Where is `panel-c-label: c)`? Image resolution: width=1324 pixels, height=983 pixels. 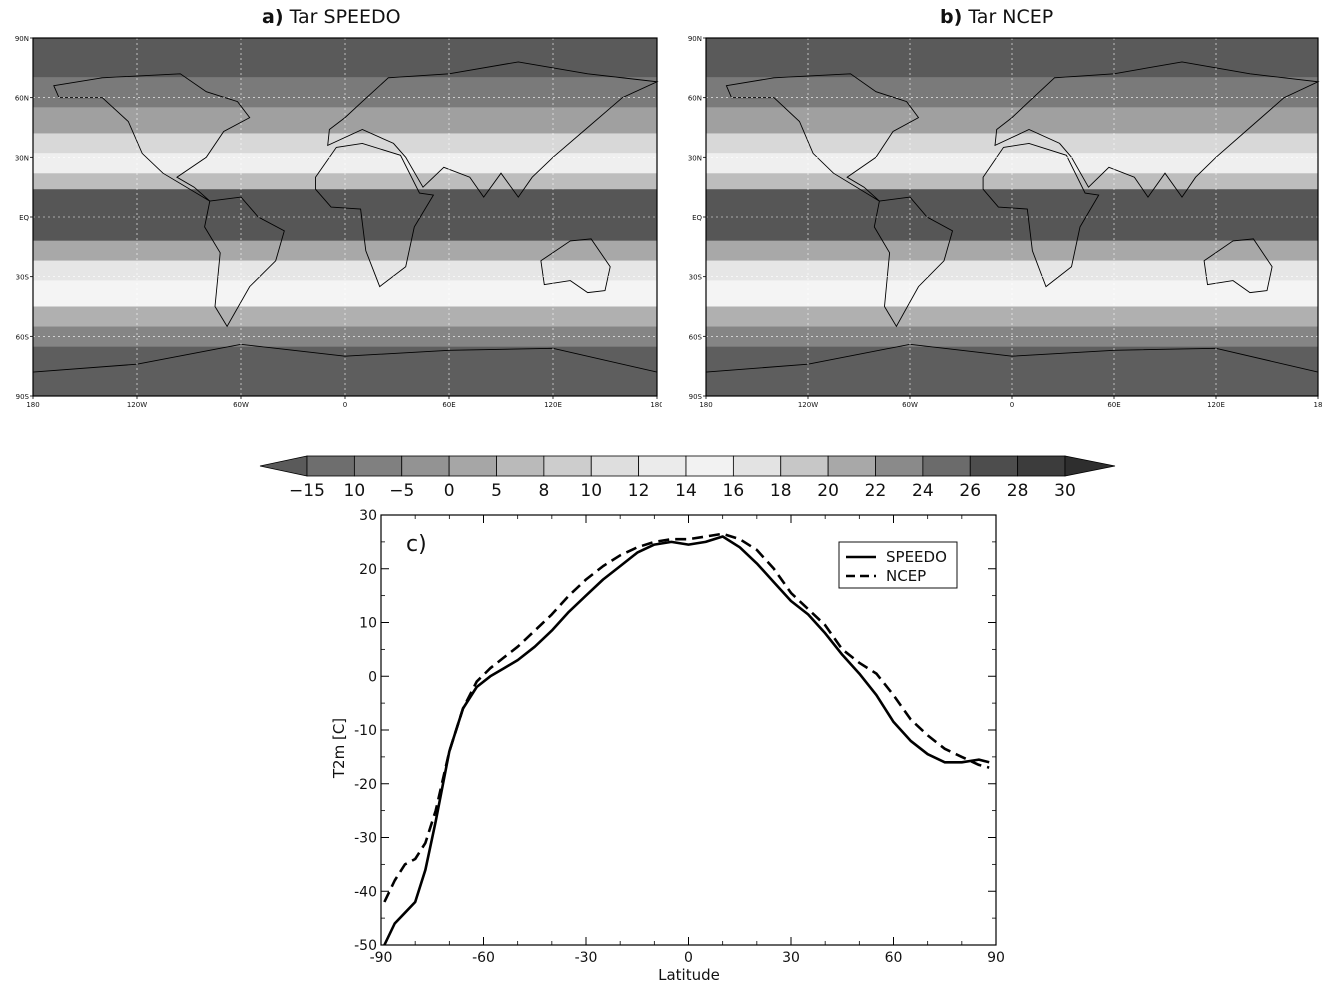 panel-c-label: c) is located at coordinates (416, 544).